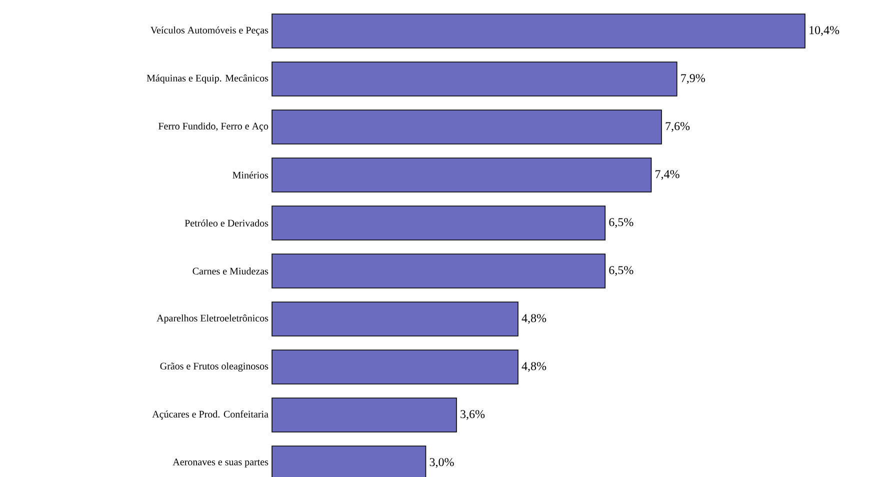 The width and height of the screenshot is (884, 477). I want to click on data-label: 7,6%, so click(678, 127).